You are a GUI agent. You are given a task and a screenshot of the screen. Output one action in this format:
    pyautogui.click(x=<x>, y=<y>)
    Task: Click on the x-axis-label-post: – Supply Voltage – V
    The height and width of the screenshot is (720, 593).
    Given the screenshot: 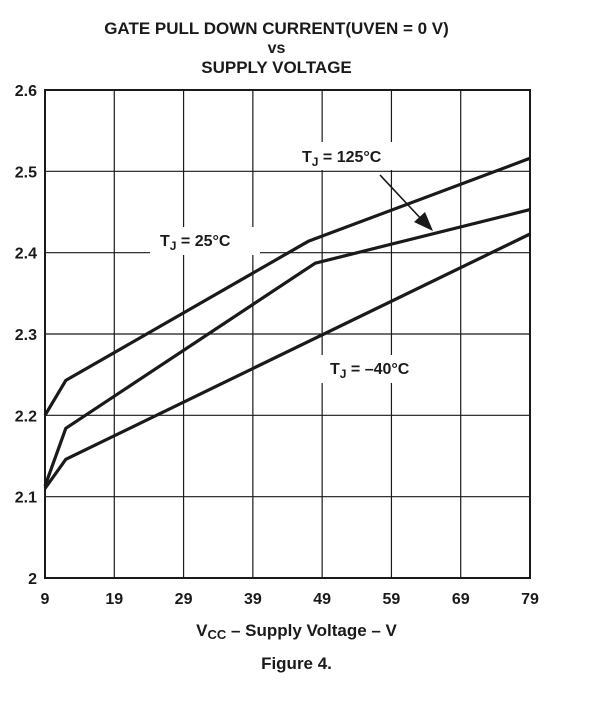 What is the action you would take?
    pyautogui.click(x=311, y=630)
    